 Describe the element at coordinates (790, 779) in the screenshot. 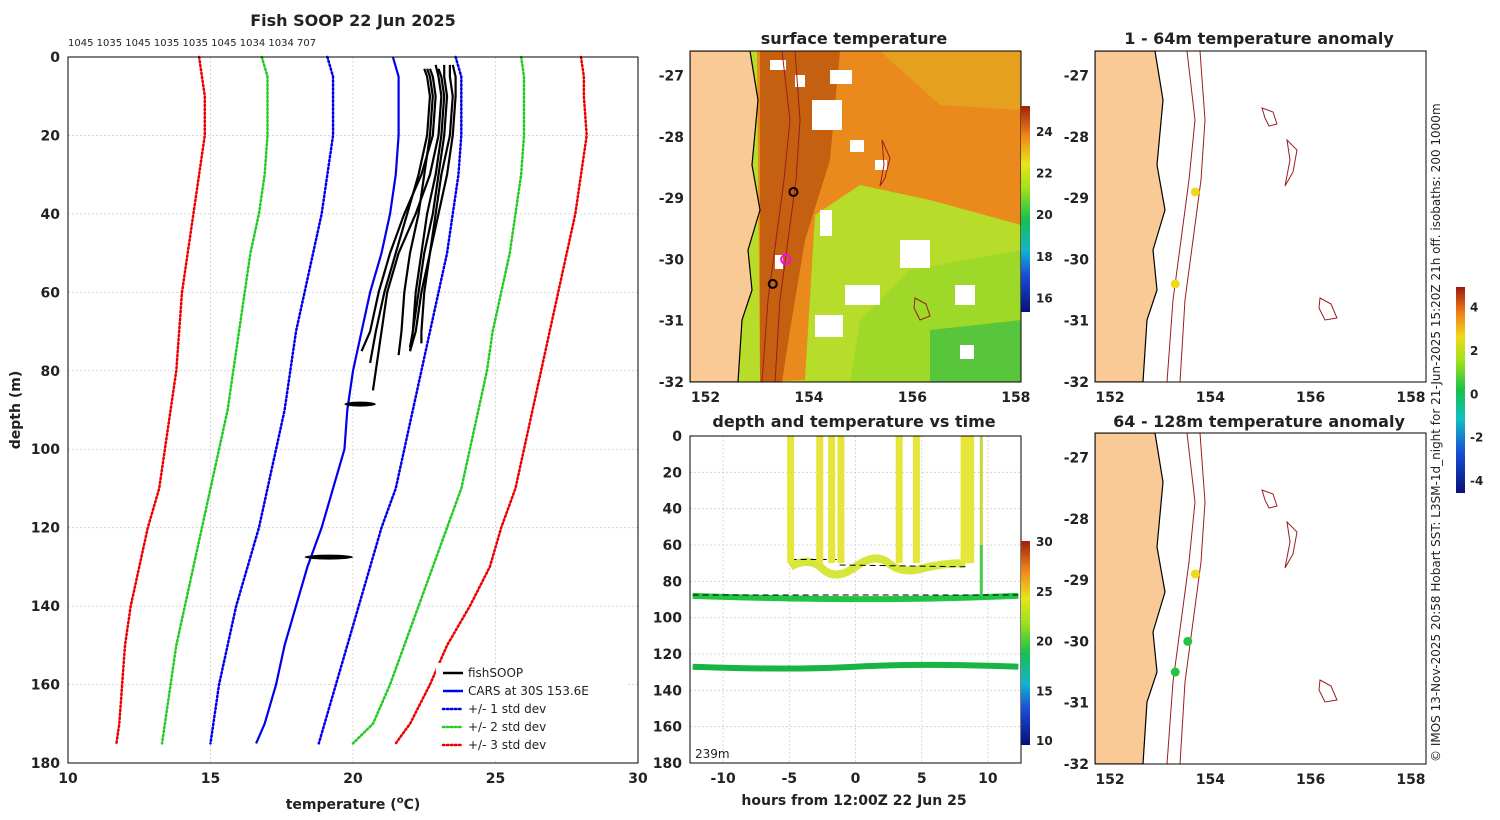

I see `dt-xtick: -5` at that location.